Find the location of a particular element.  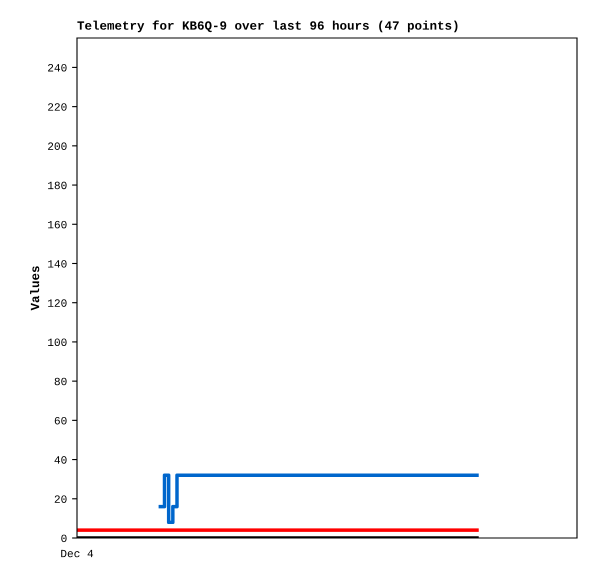

y-tick-label: 60 is located at coordinates (60, 420).